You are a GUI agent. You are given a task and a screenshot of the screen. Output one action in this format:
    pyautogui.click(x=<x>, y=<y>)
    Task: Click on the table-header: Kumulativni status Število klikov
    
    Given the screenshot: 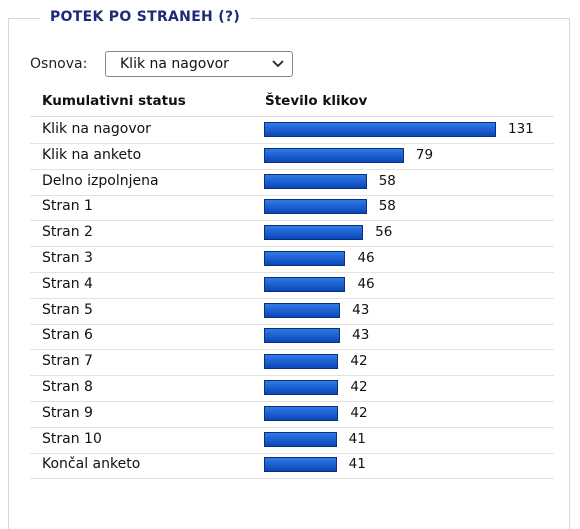 What is the action you would take?
    pyautogui.click(x=292, y=101)
    